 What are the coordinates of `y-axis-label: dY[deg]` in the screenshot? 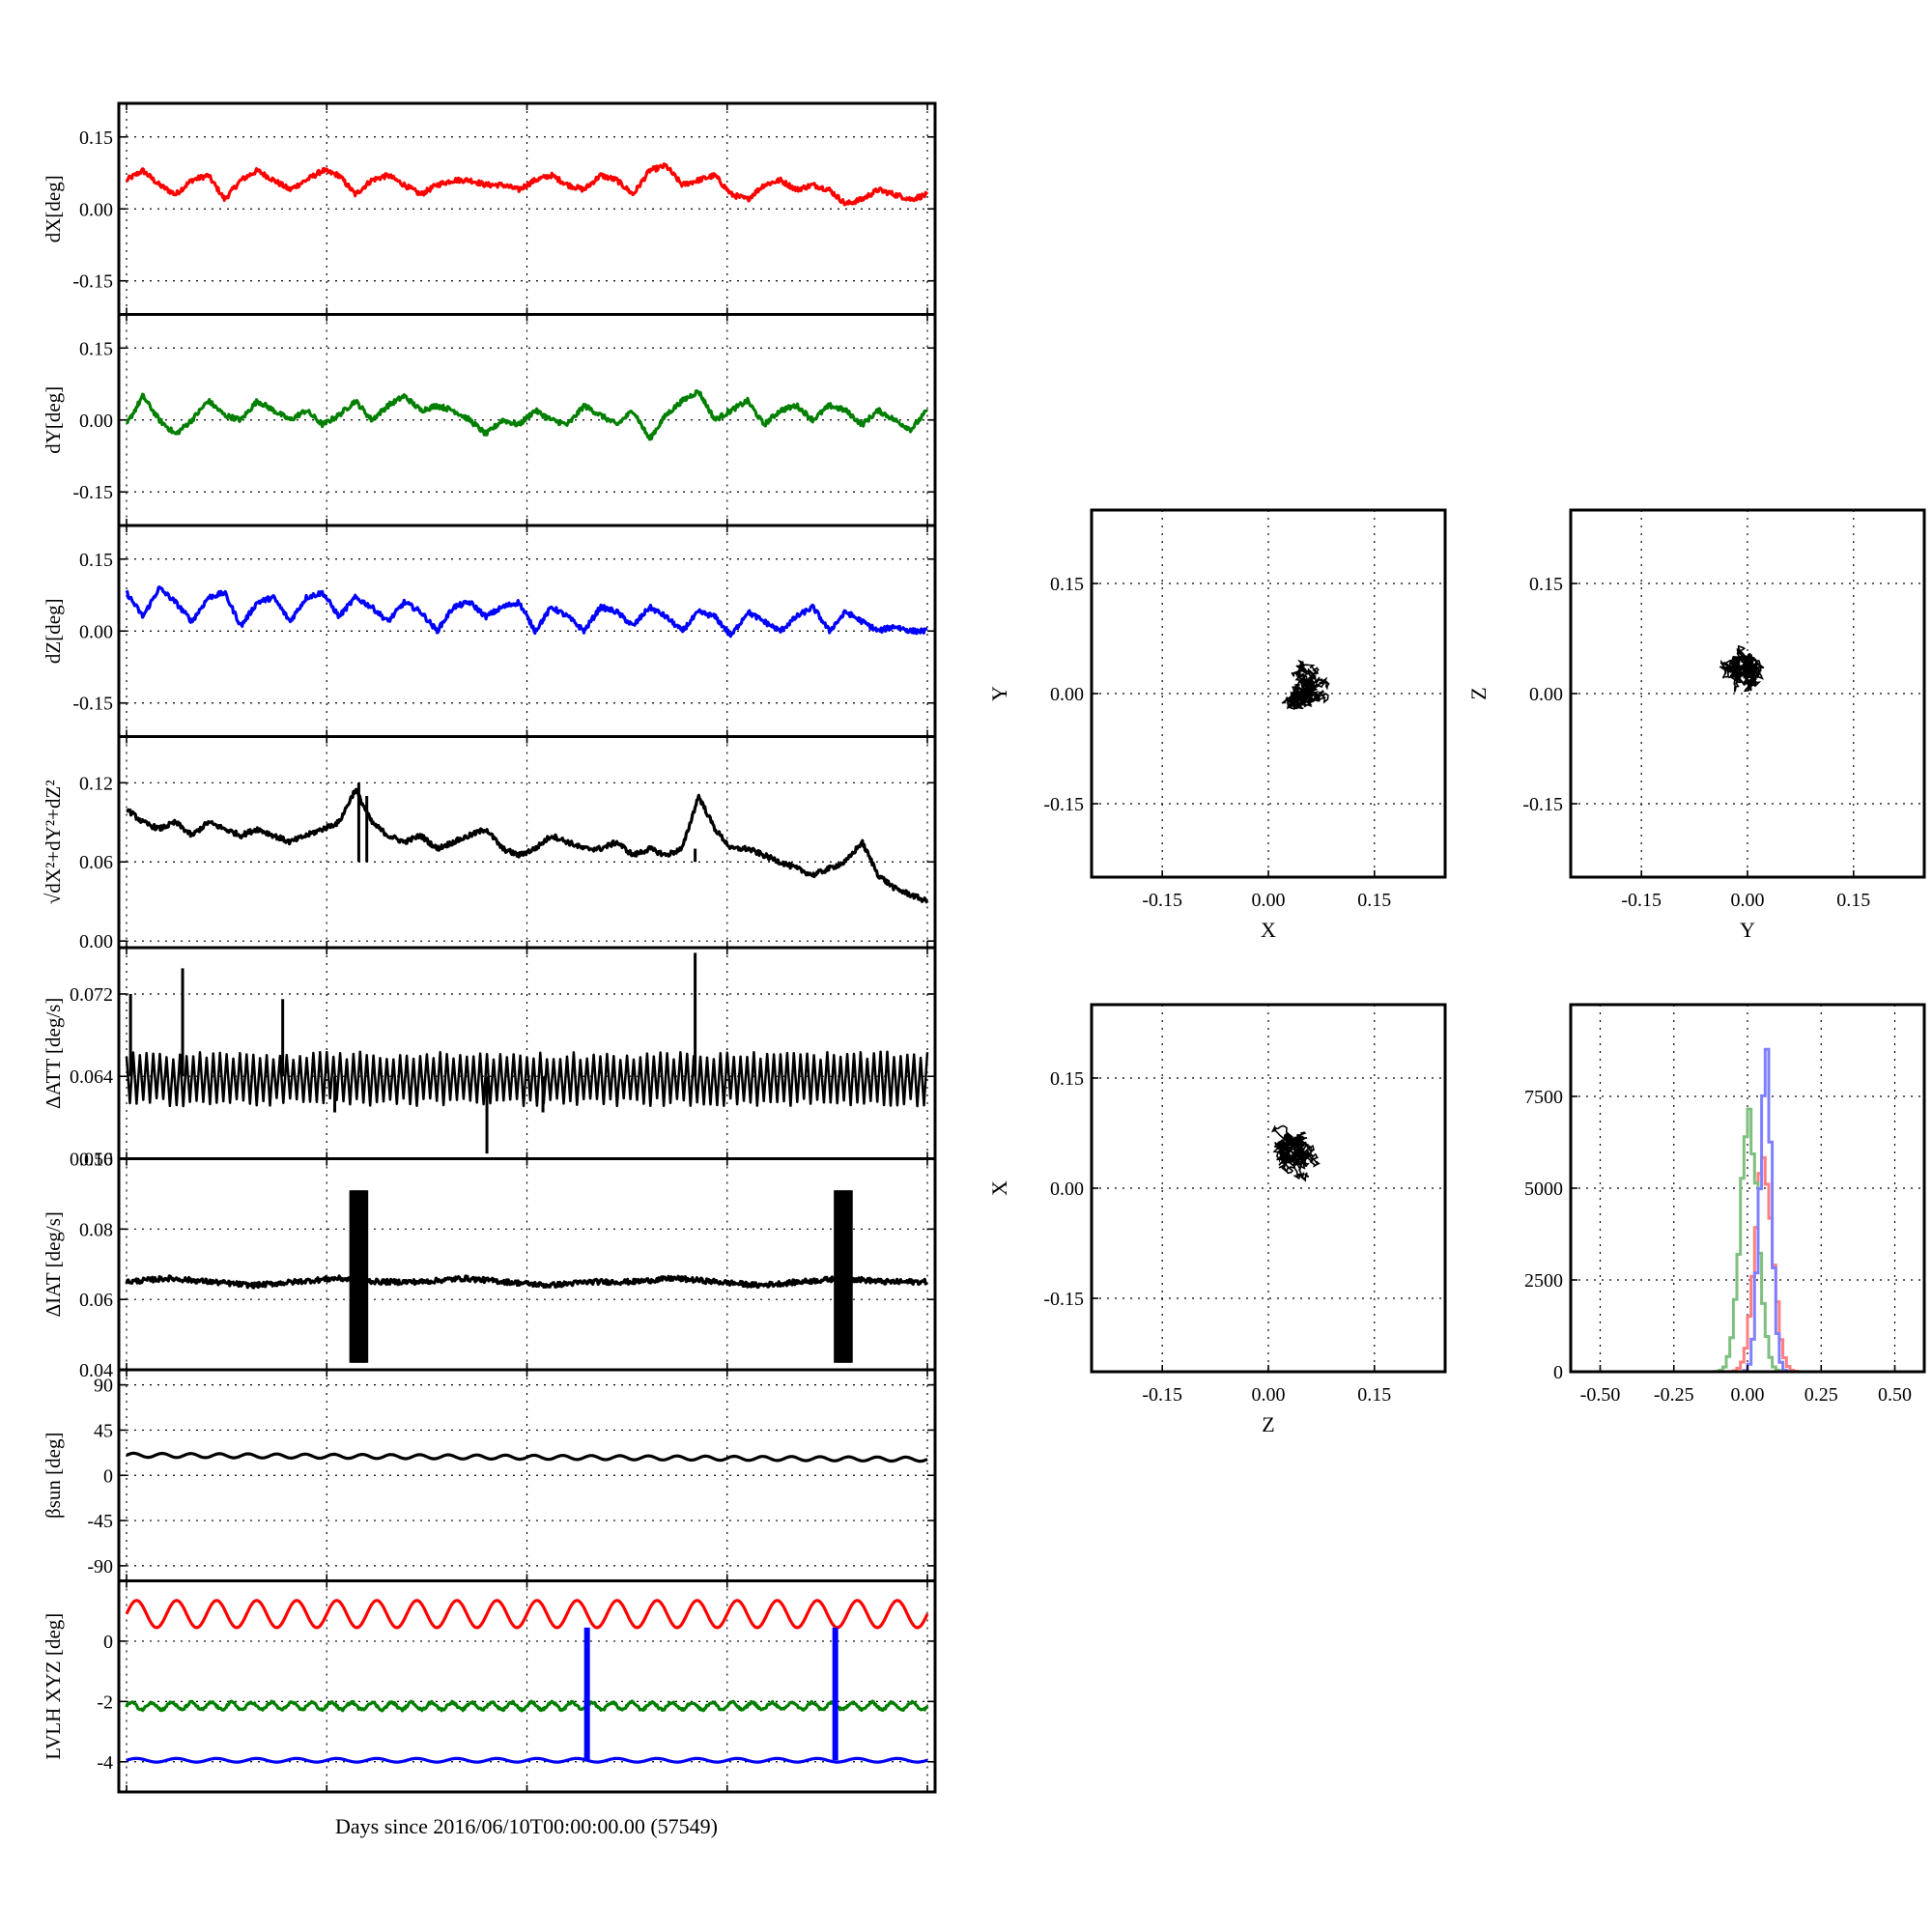 It's located at (53, 420).